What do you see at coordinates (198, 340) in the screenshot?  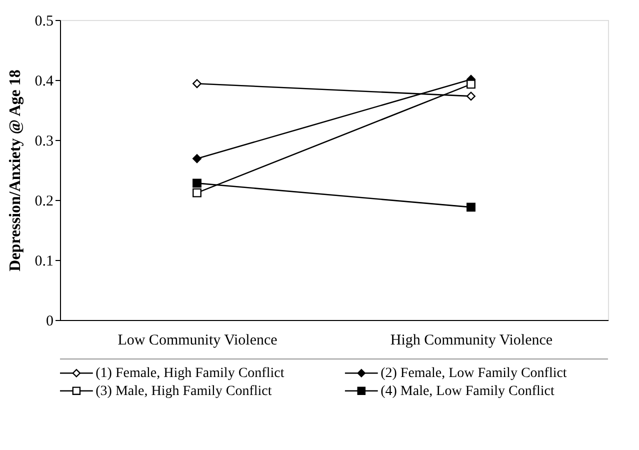 I see `x-tick-label: Low Community Violence` at bounding box center [198, 340].